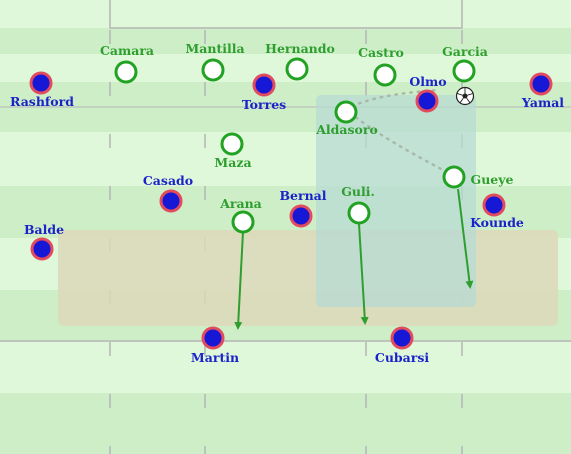  Describe the element at coordinates (42, 101) in the screenshot. I see `player-label-rashford: Rashford` at that location.